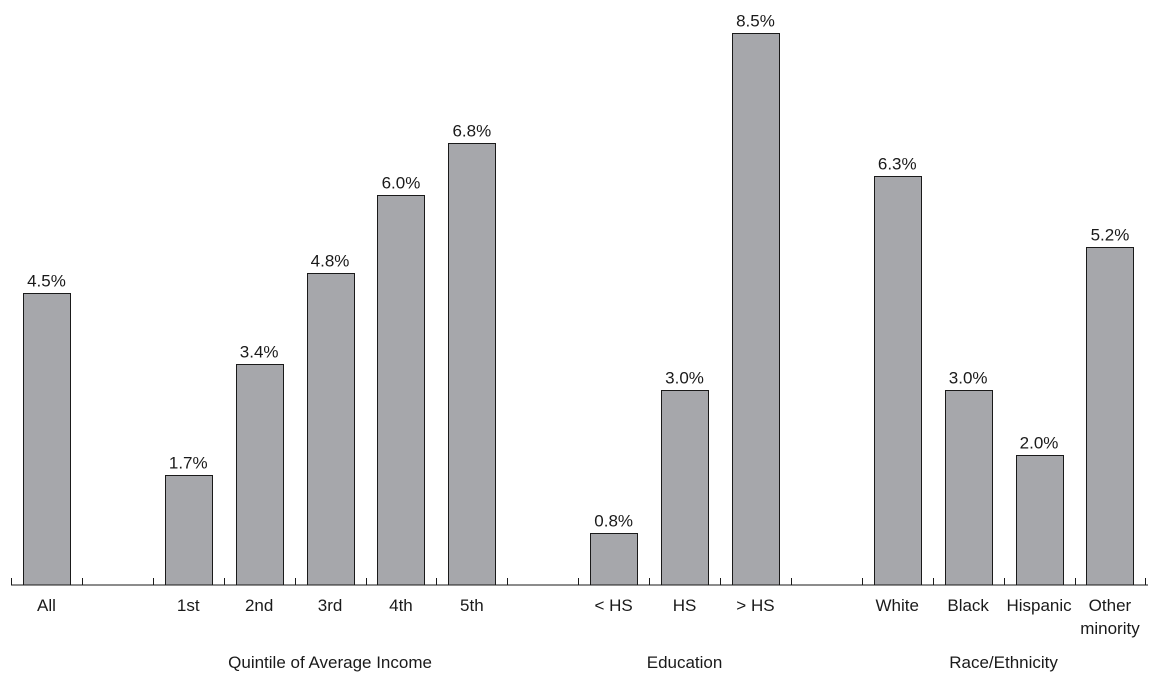 The height and width of the screenshot is (676, 1161). Describe the element at coordinates (188, 463) in the screenshot. I see `value-label-1st: 1.7%` at that location.